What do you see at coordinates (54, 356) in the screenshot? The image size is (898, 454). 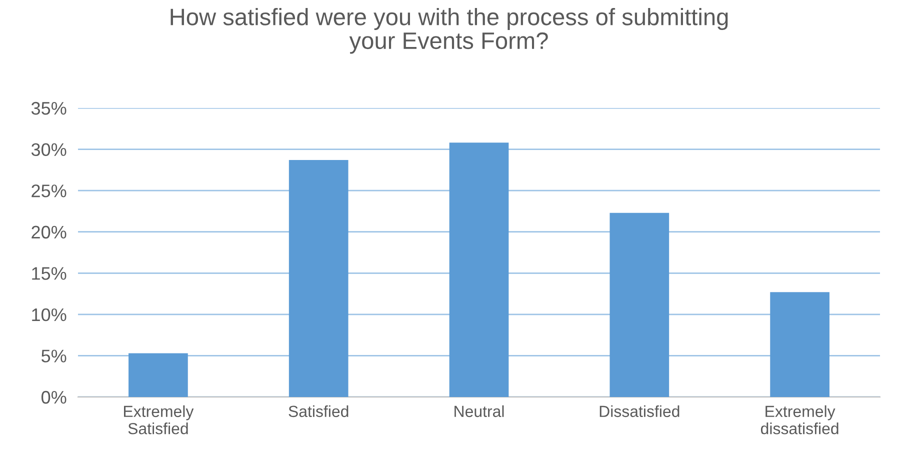 I see `y-tick-label: 5%` at bounding box center [54, 356].